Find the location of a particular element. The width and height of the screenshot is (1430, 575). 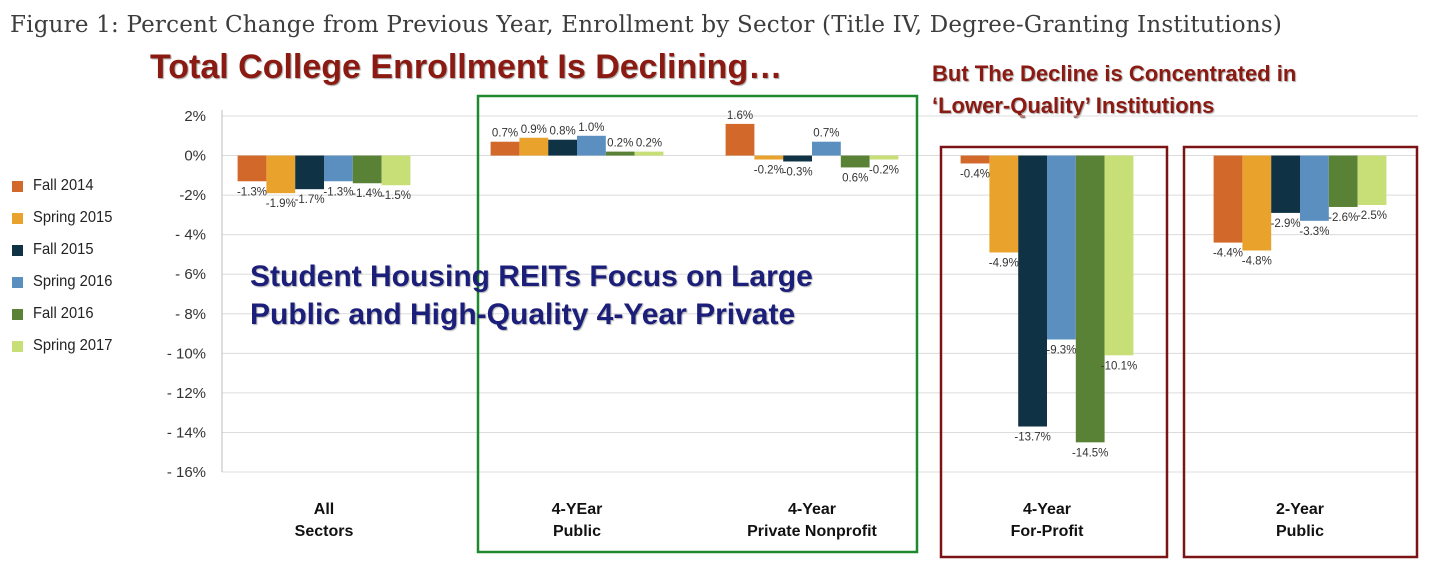

highlight-box-two-year is located at coordinates (1300, 352).